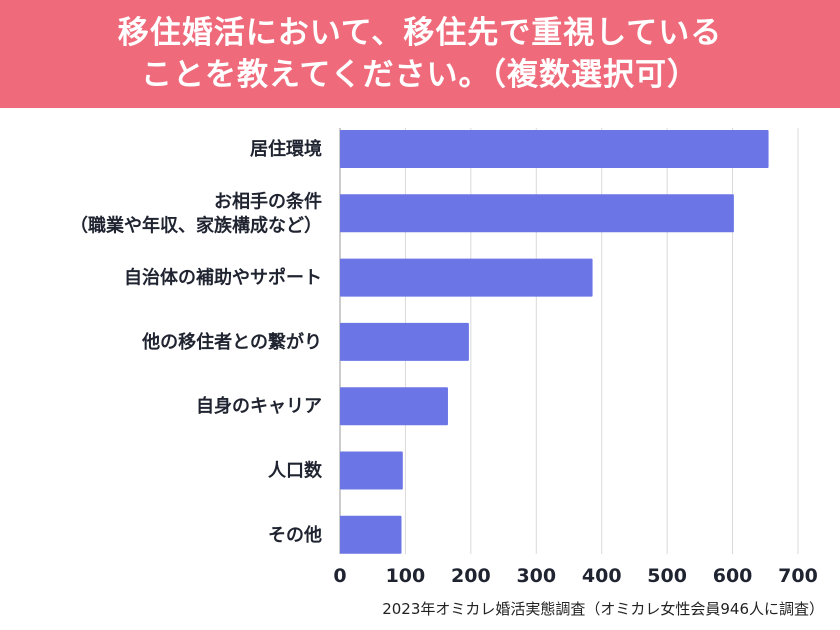 This screenshot has height=630, width=840. Describe the element at coordinates (603, 609) in the screenshot. I see `source-footnote: 2023年オミカレ婚活実態調査（オミカレ女性会員946人に調査）` at that location.